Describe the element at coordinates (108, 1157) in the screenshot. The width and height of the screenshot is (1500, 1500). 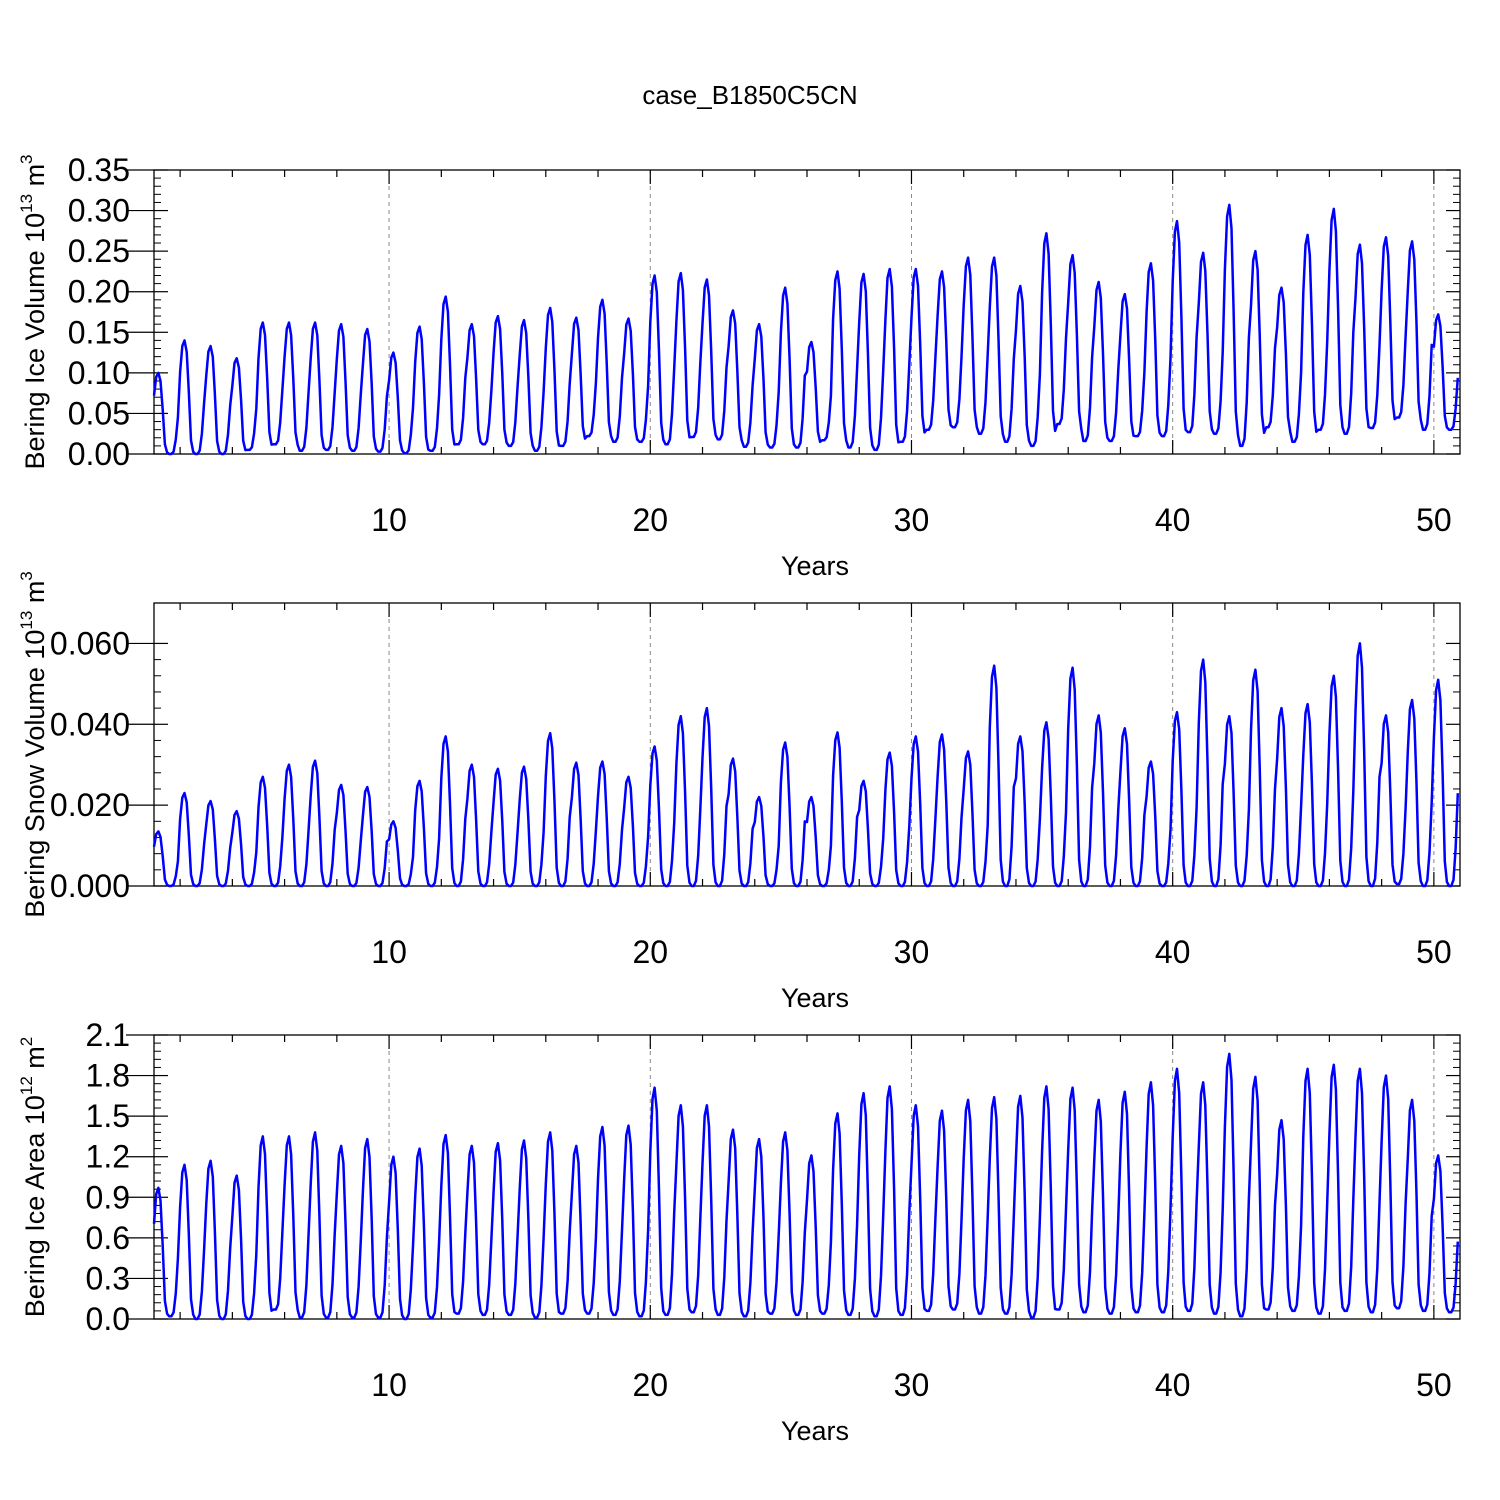
I see `y-tick-label: 1.2` at that location.